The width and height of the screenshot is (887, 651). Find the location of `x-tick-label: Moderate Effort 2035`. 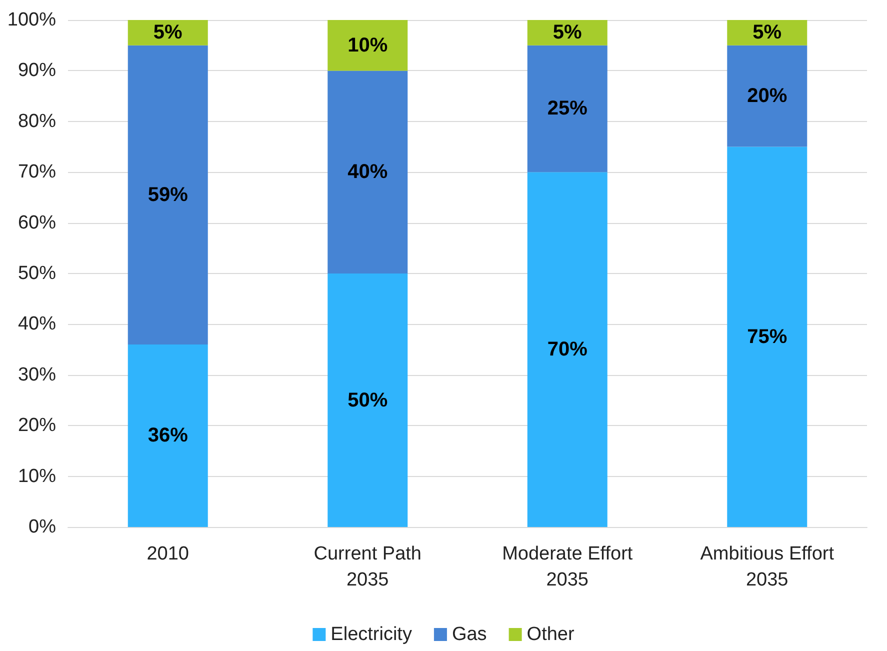

x-tick-label: Moderate Effort 2035 is located at coordinates (568, 567).